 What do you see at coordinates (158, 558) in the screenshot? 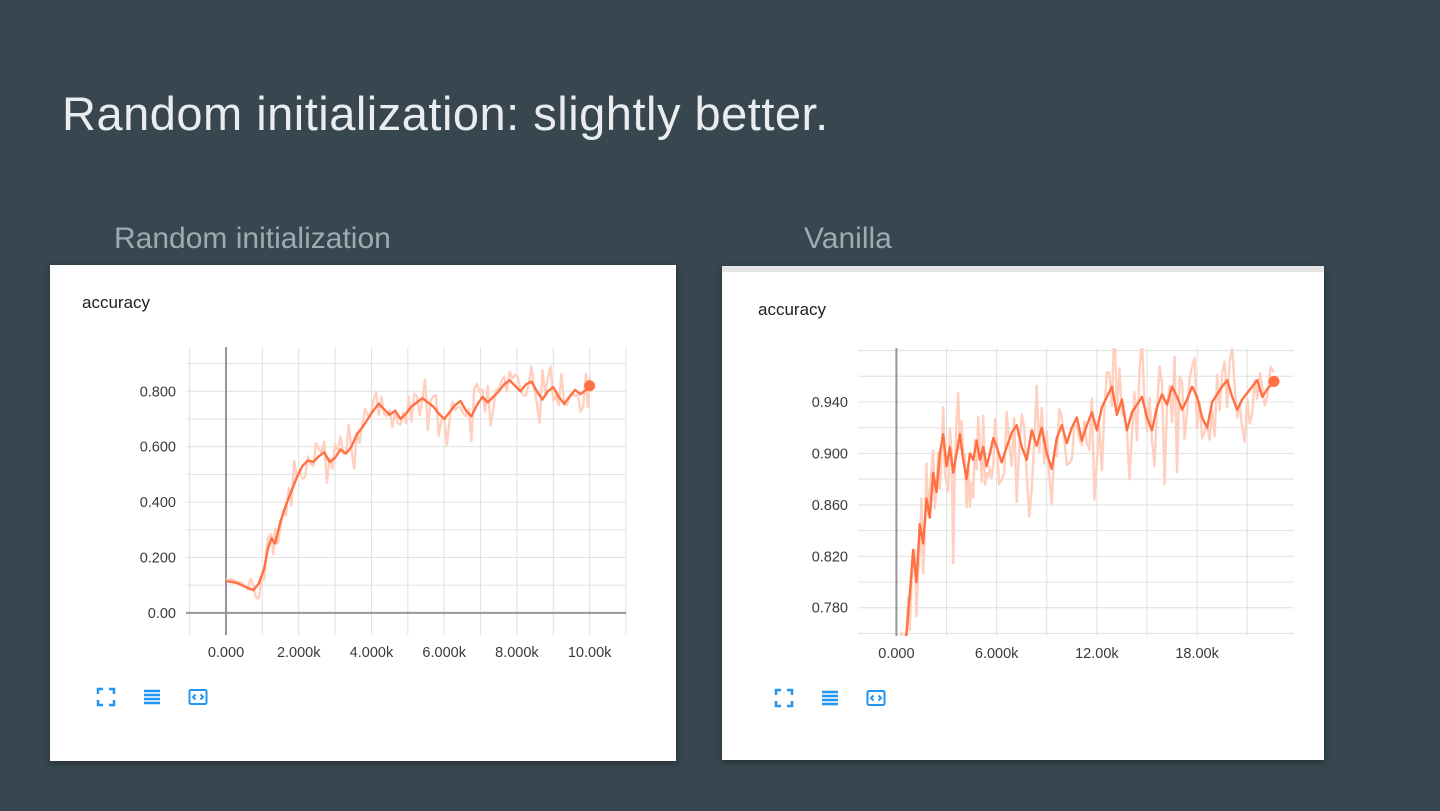
I see `svg-text: 0.200` at bounding box center [158, 558].